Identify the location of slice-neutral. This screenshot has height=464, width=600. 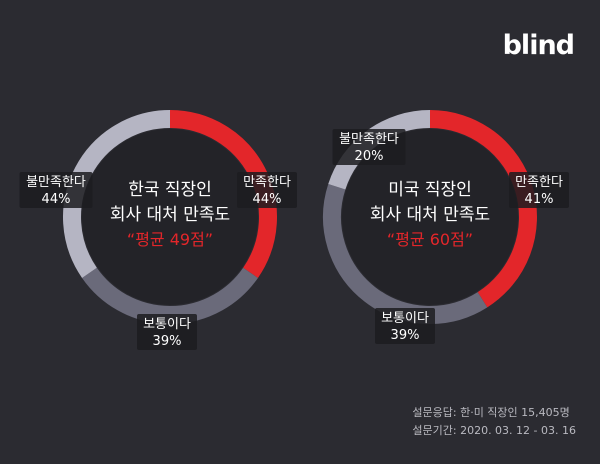
(405, 253).